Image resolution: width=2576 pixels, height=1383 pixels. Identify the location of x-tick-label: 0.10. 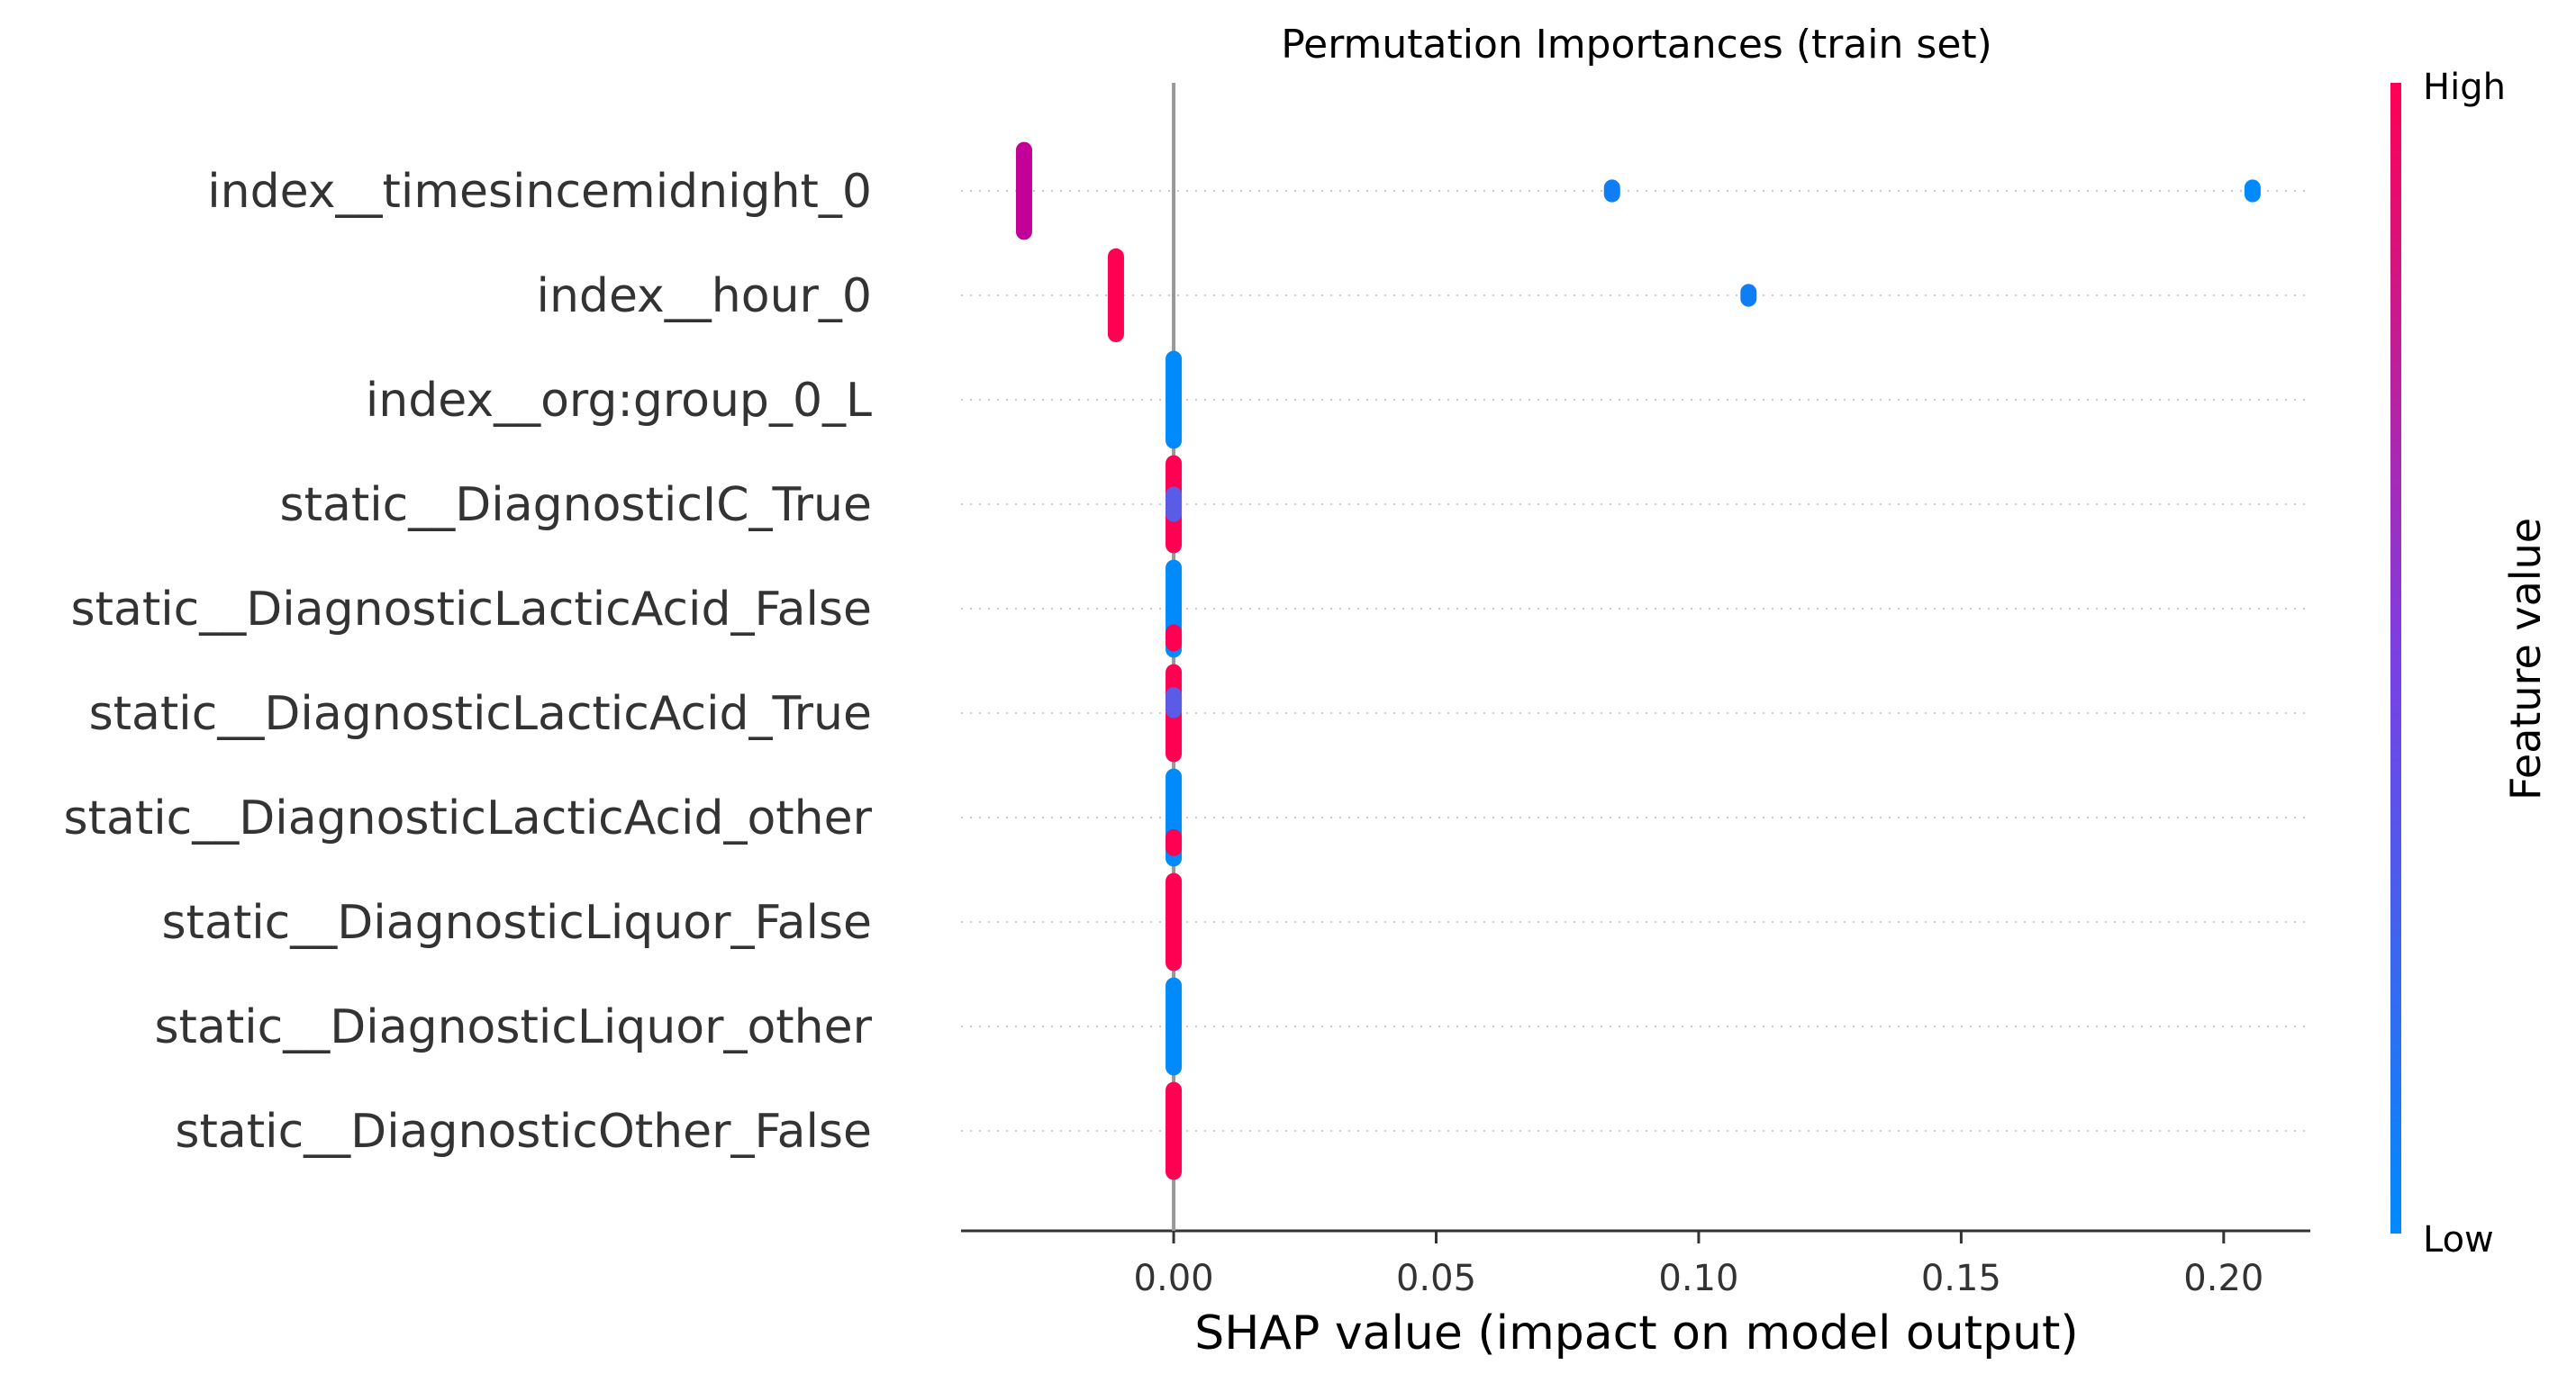
(1698, 1278).